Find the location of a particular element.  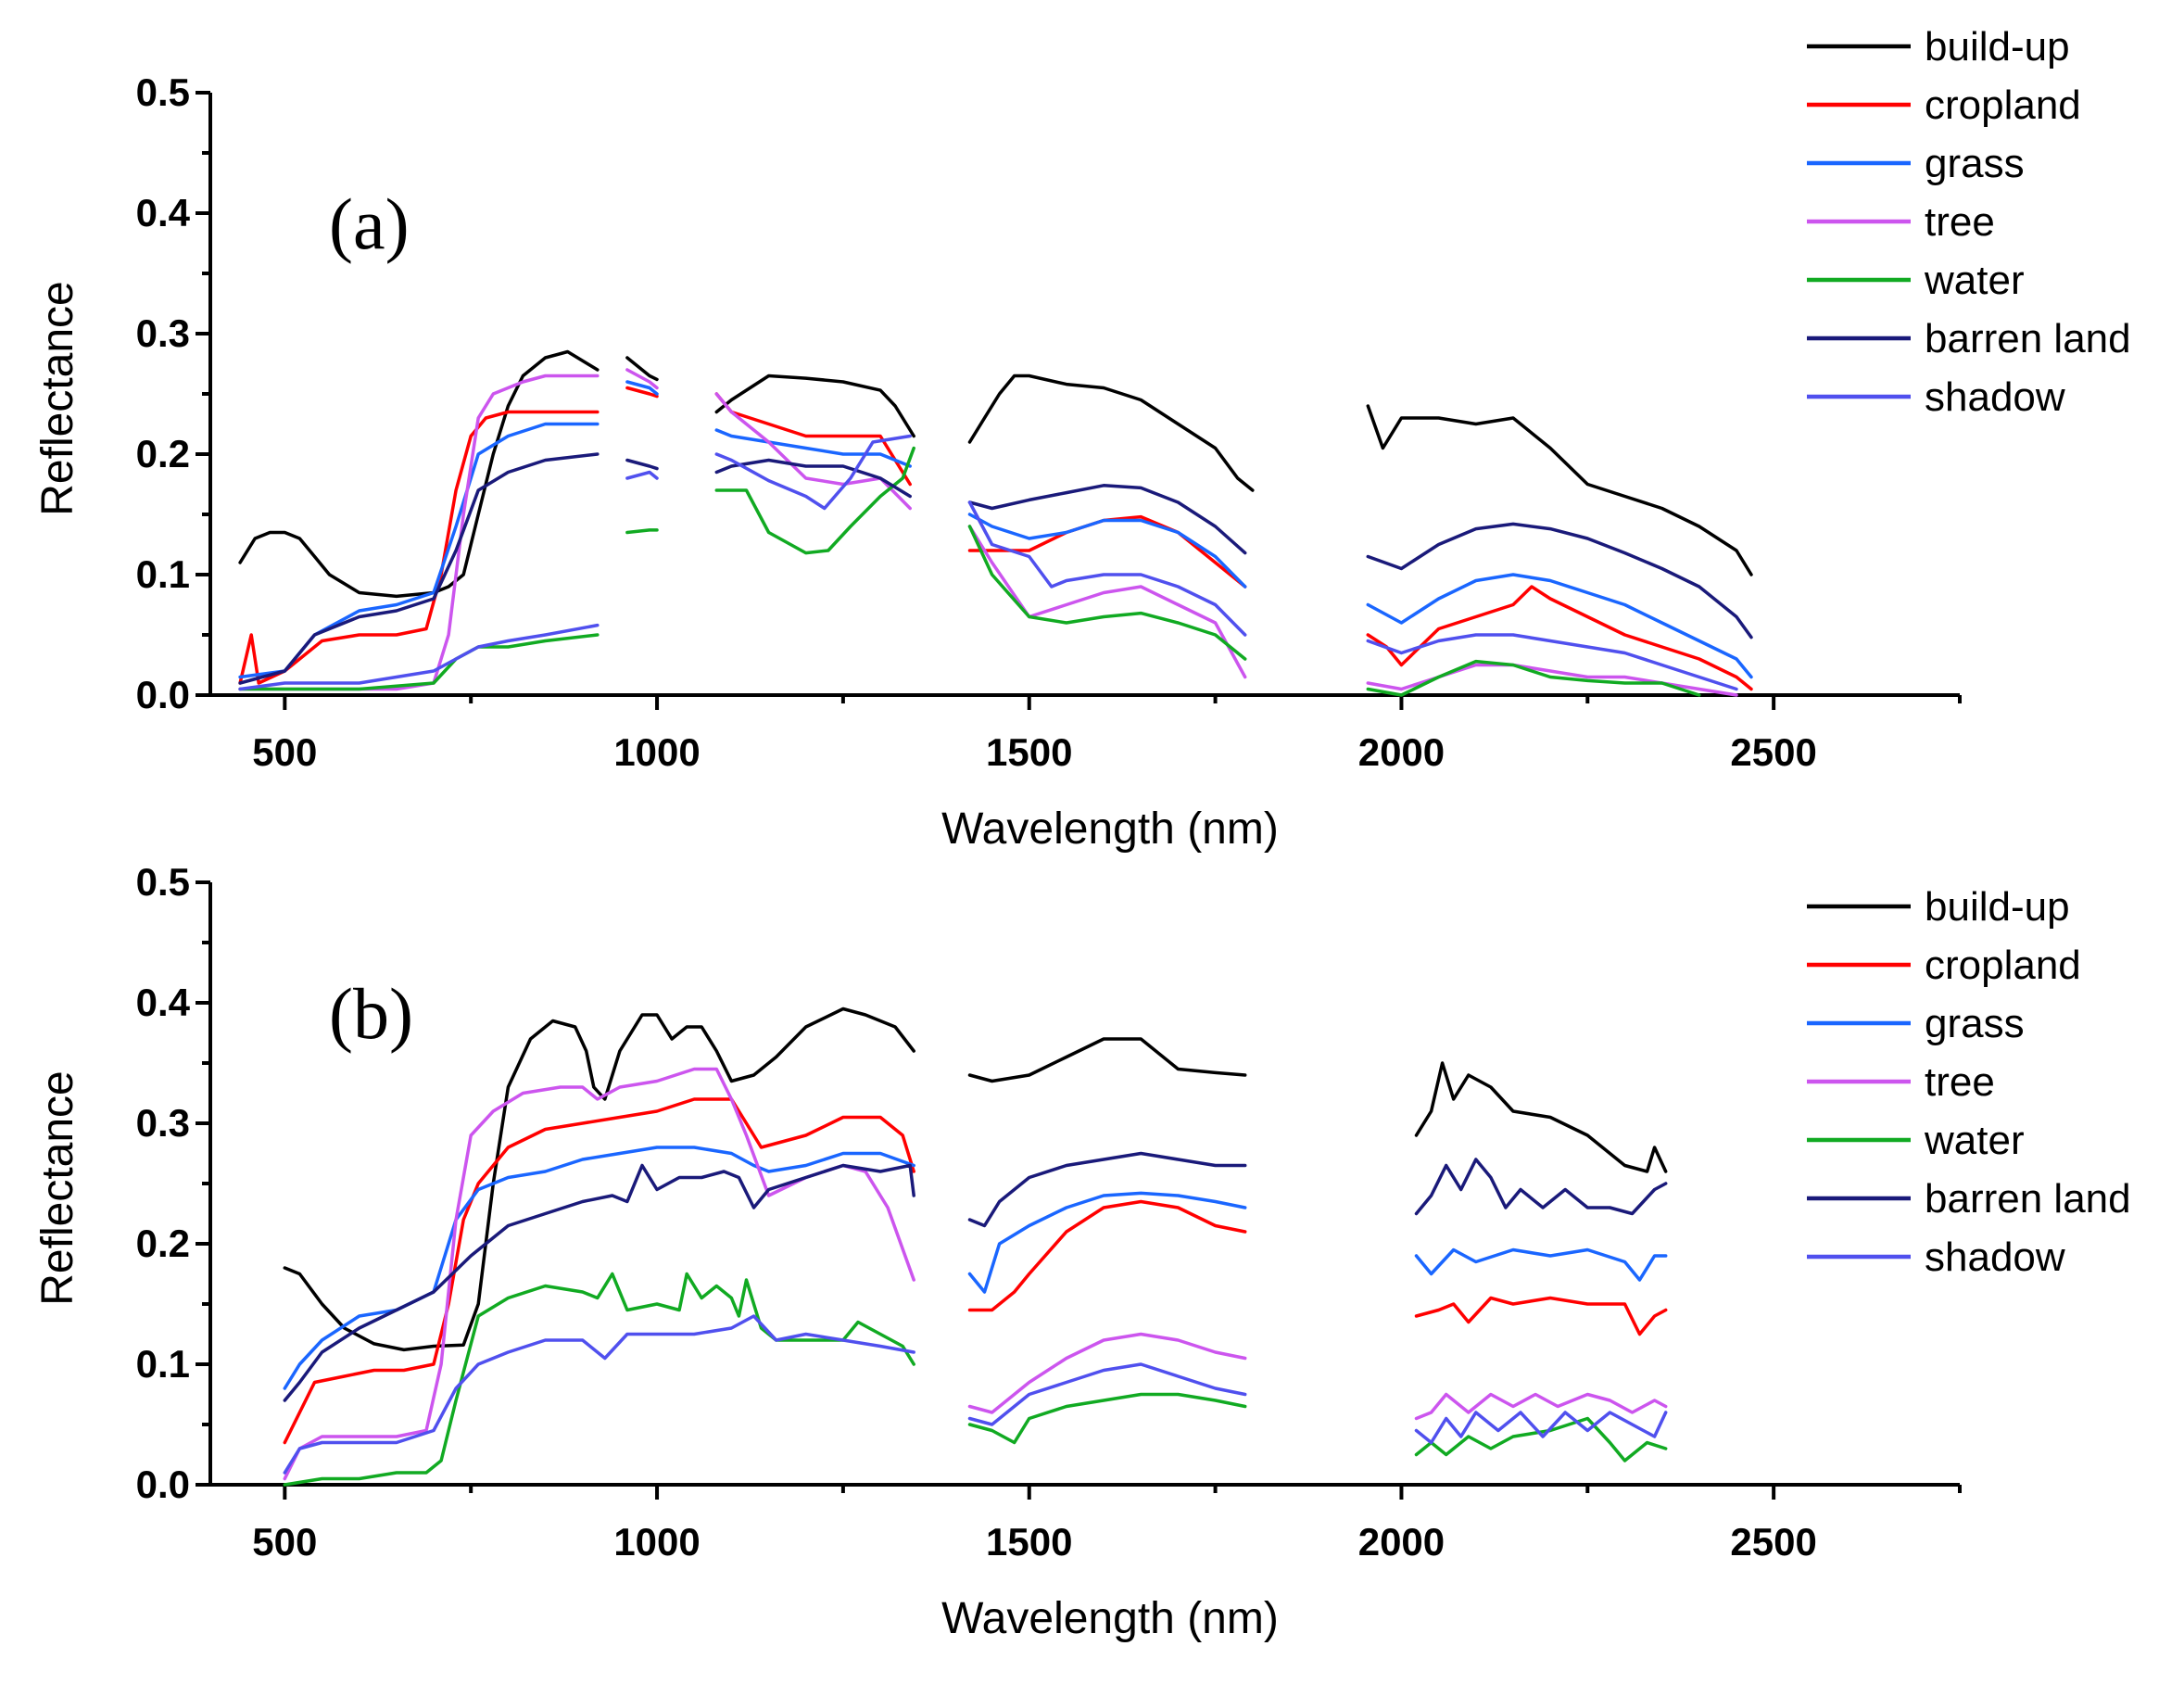

panel-b-x-tick-label: 500 is located at coordinates (284, 1542).